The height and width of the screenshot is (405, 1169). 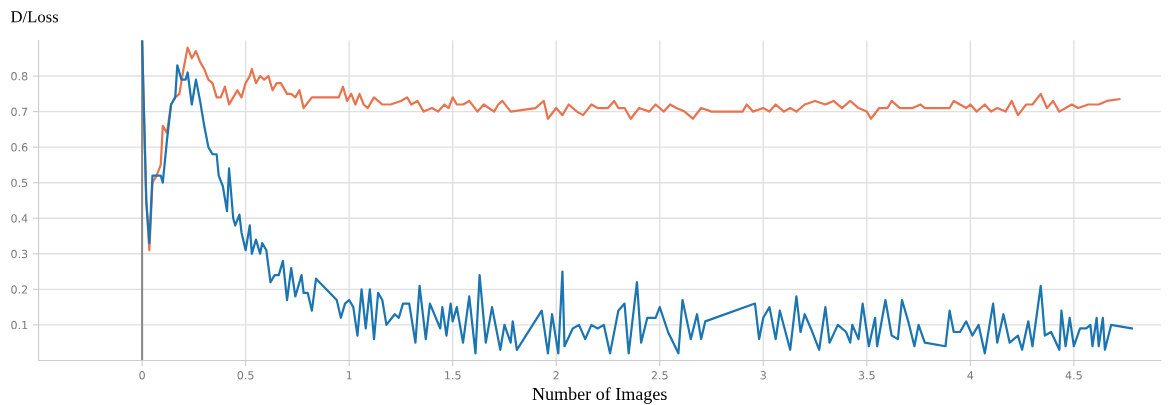 I want to click on y-tick-label: 0.1, so click(x=19, y=325).